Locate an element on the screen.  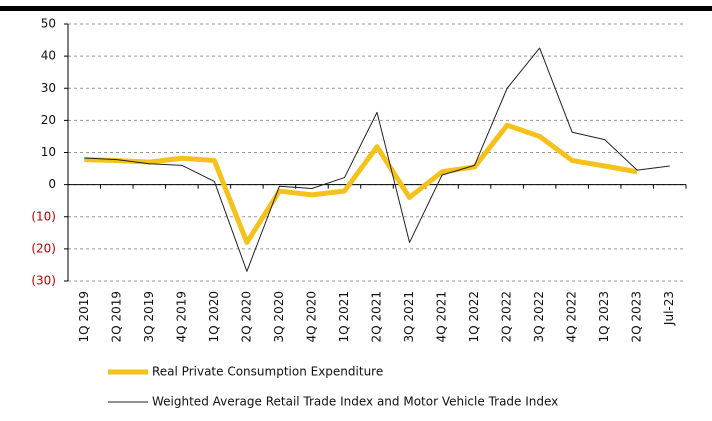
y-tick-label: 10 is located at coordinates (48, 152).